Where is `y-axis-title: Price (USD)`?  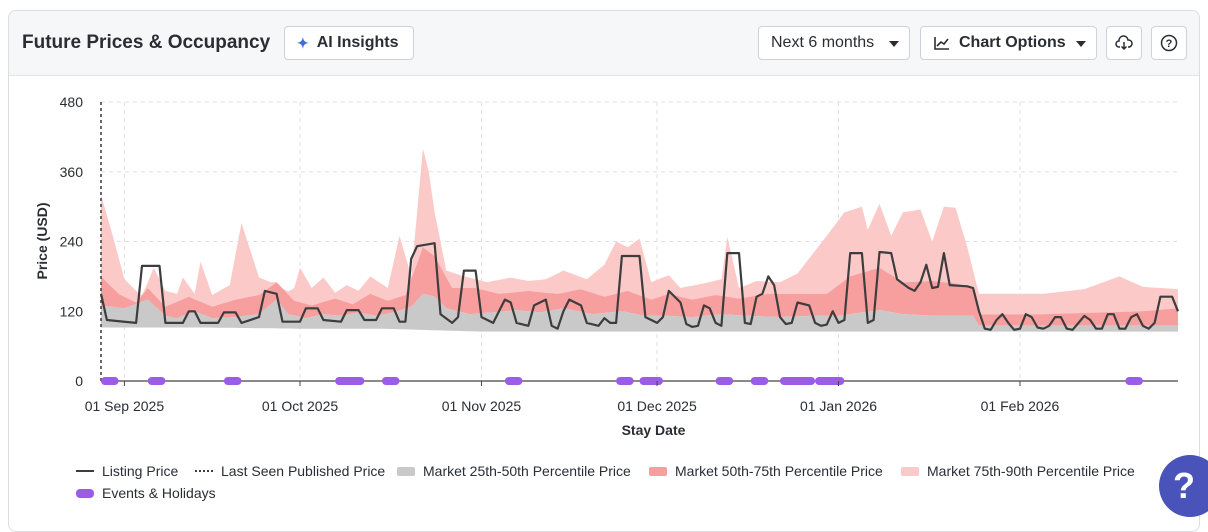
y-axis-title: Price (USD) is located at coordinates (42, 240).